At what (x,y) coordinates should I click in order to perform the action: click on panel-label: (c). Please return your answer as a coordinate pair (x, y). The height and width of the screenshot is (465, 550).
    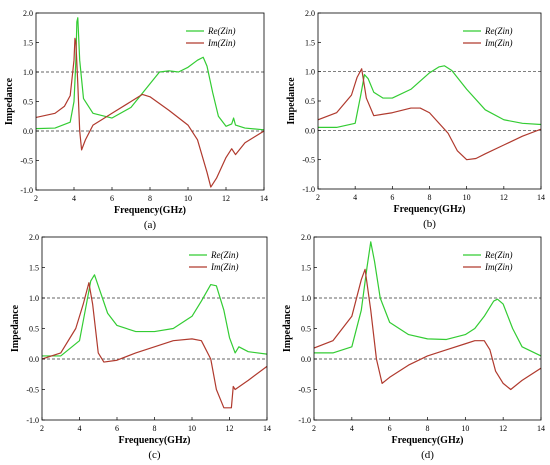
    Looking at the image, I should click on (154, 455).